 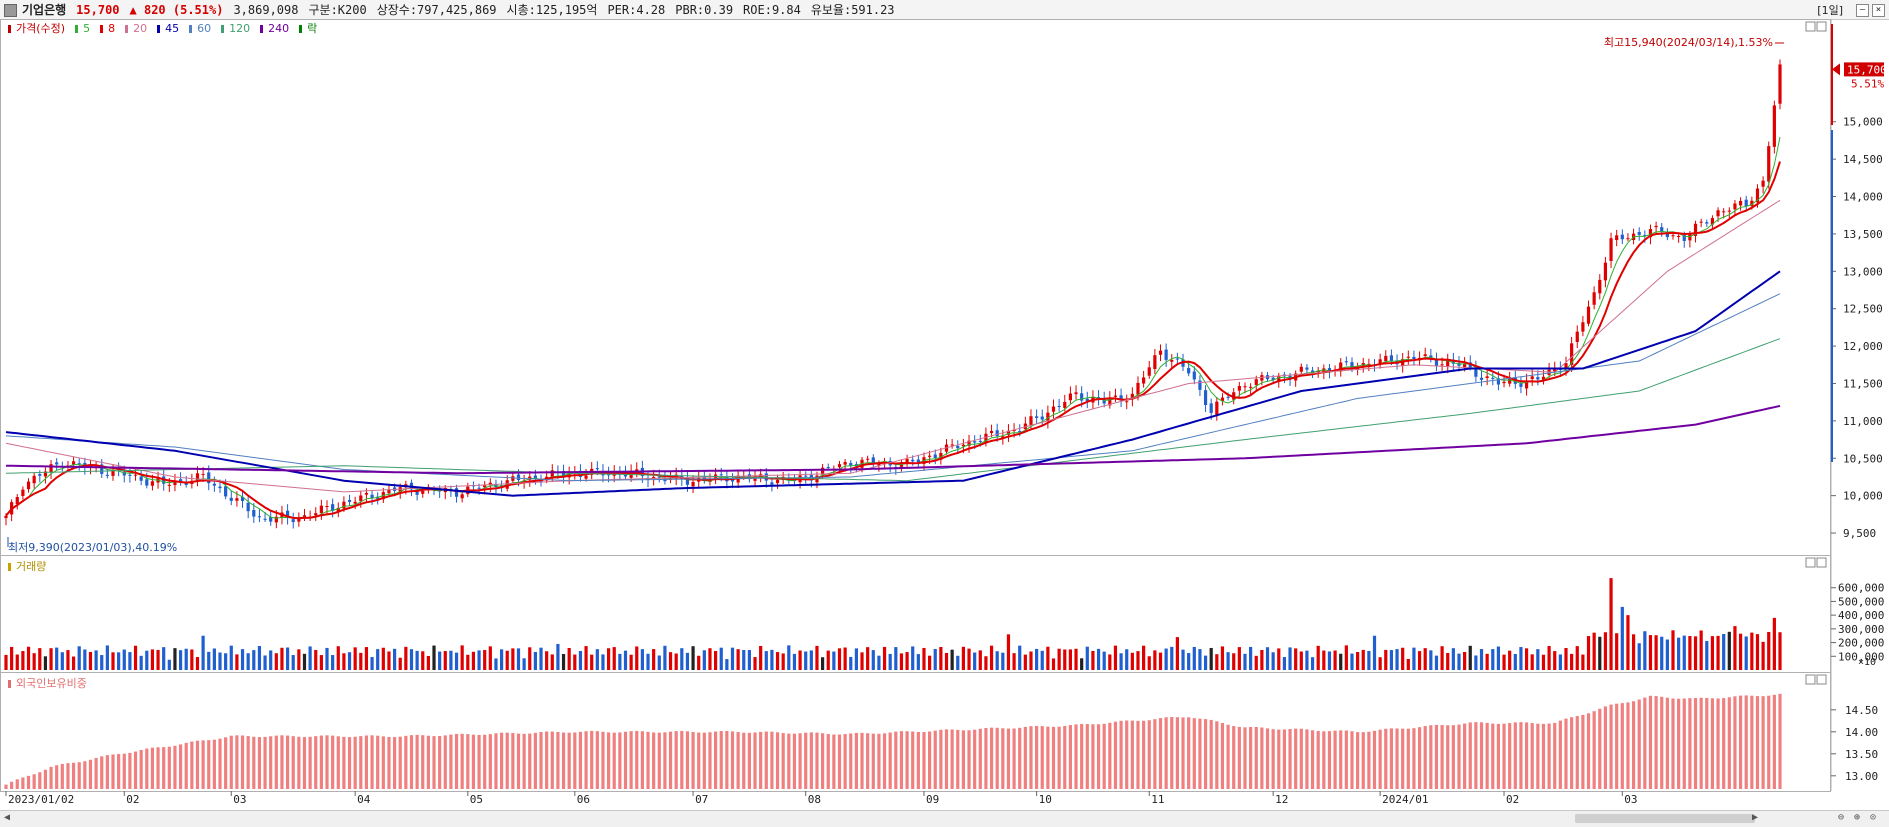 I want to click on scroll-thumb, so click(x=1665, y=818).